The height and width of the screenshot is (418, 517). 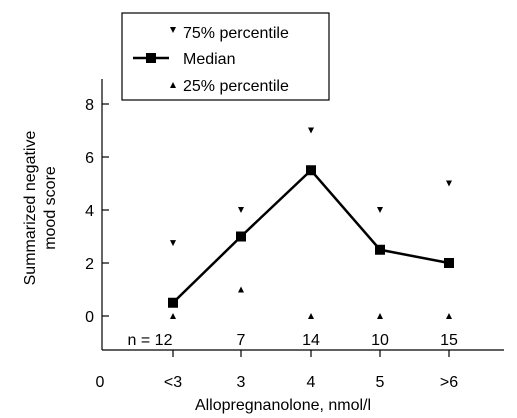 What do you see at coordinates (209, 59) in the screenshot?
I see `legend-median-label: Median` at bounding box center [209, 59].